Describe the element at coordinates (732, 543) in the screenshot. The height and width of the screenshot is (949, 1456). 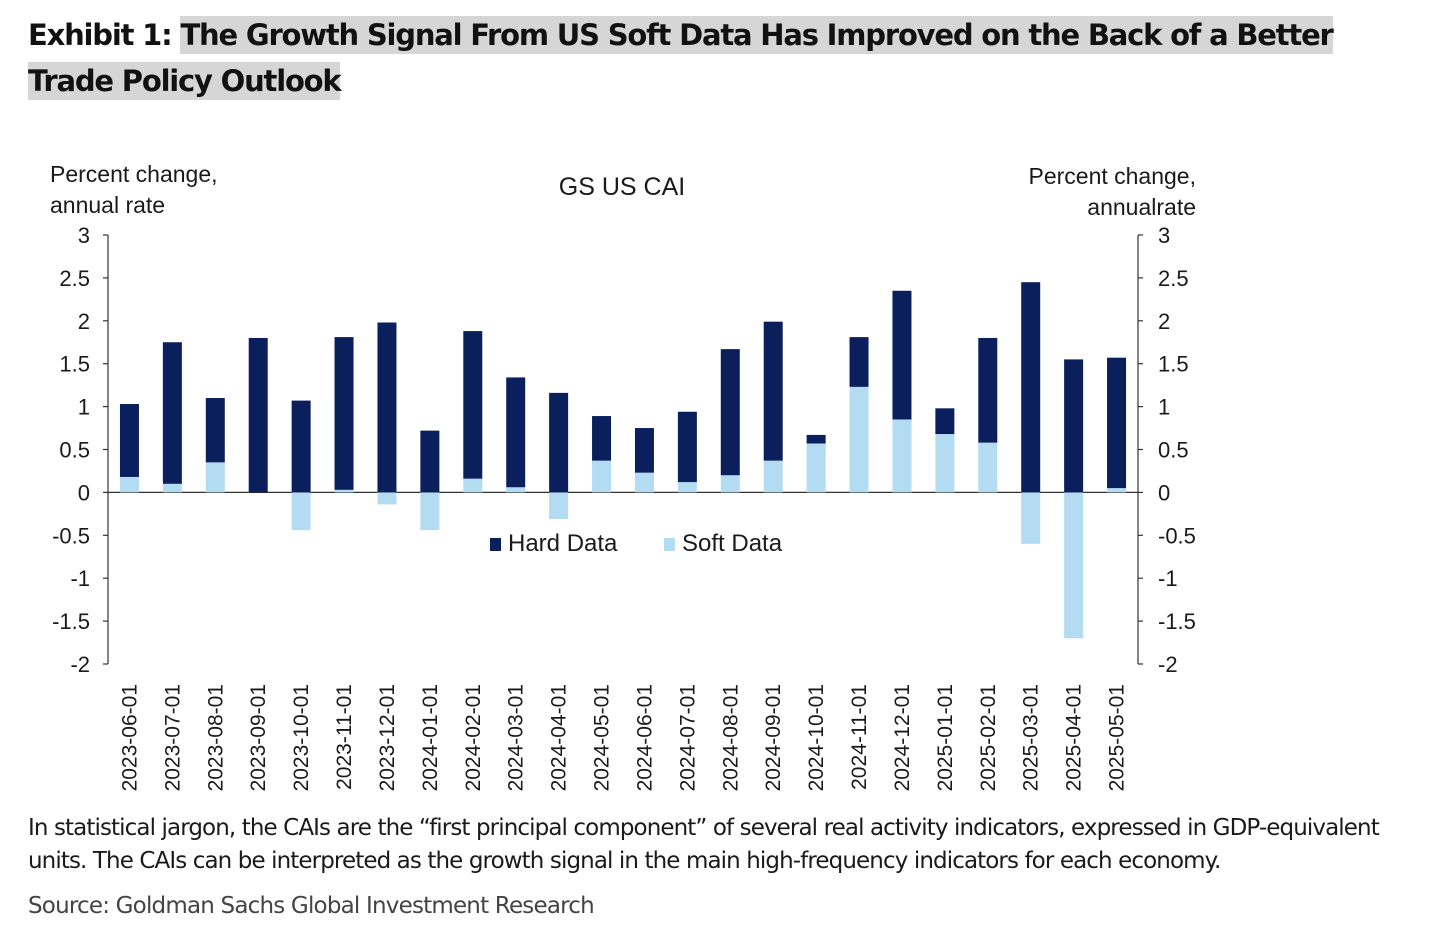
I see `legend-label: Soft Data` at that location.